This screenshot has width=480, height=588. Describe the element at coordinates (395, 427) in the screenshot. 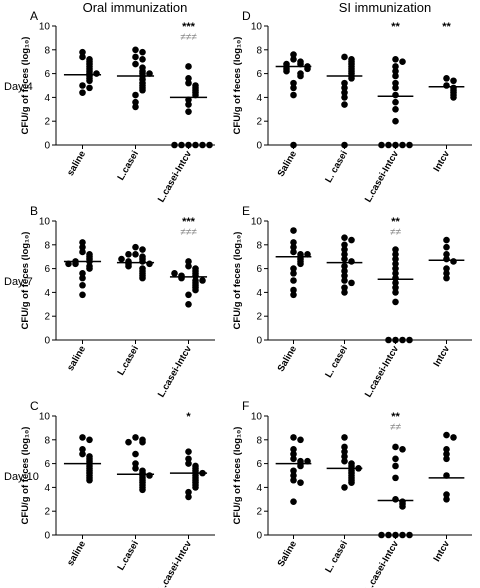

I see `significance-2: ≠≠` at that location.